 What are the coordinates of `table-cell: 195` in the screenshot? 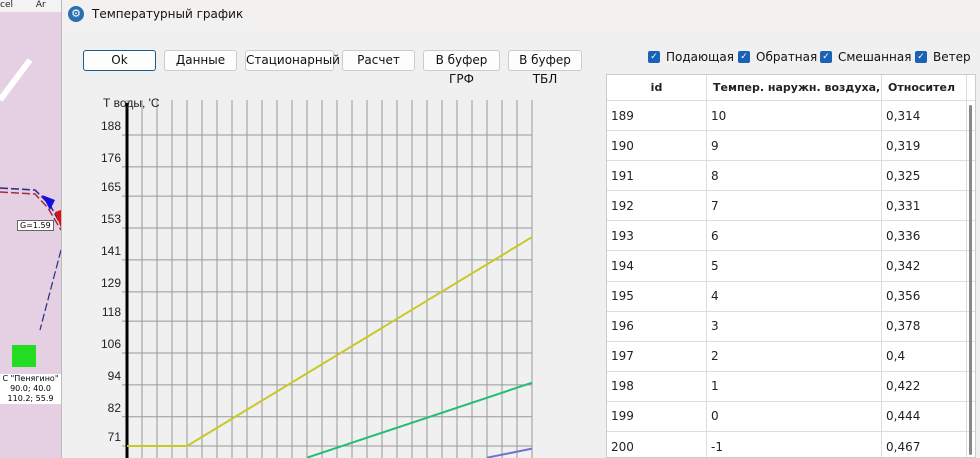 It's located at (657, 296).